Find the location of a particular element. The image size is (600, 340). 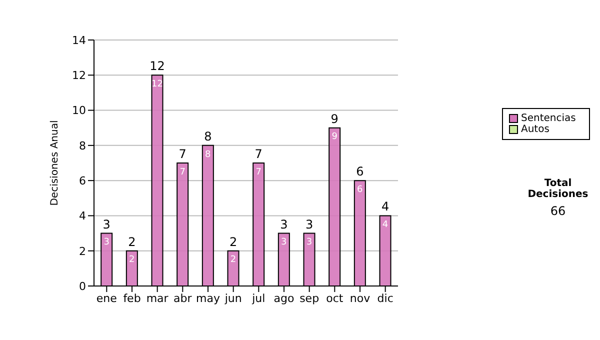

total-label: 8 is located at coordinates (208, 136).